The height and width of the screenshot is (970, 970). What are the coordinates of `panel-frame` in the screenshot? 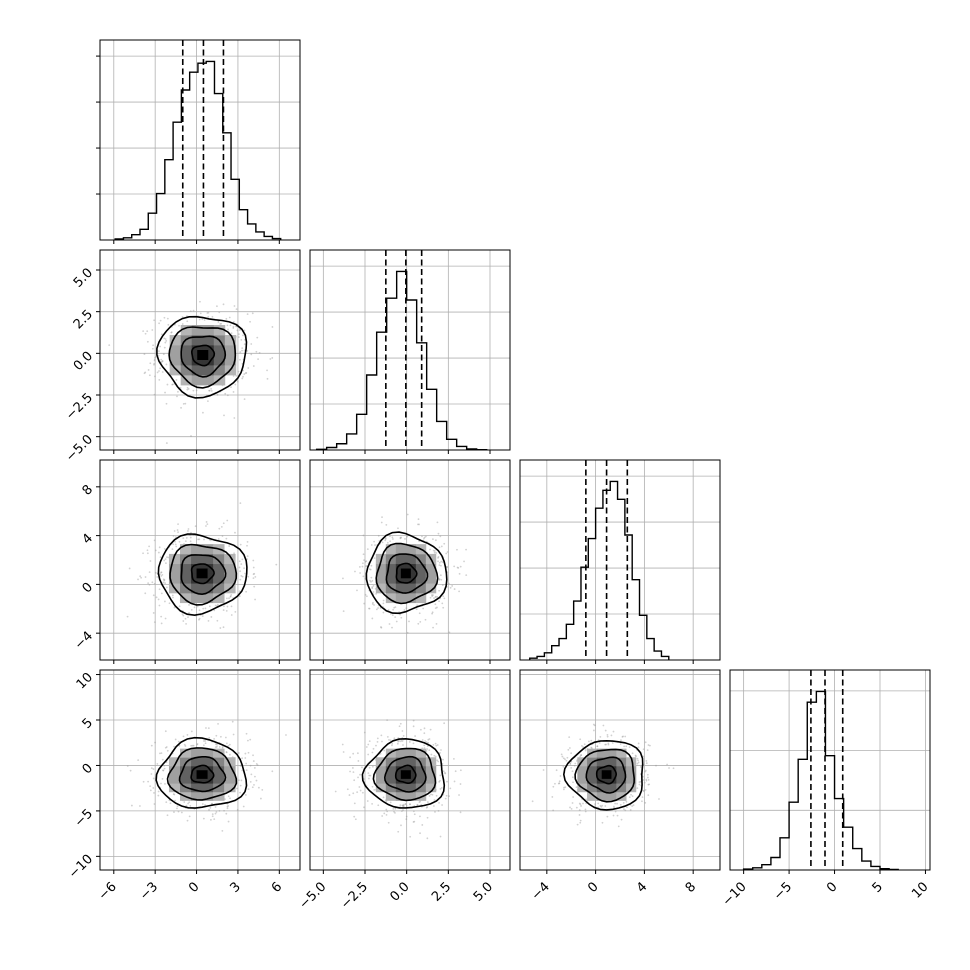 It's located at (200, 560).